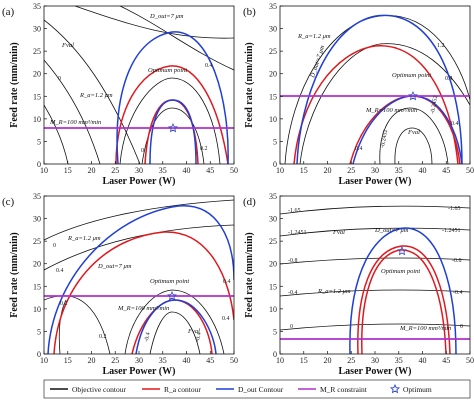 The width and height of the screenshot is (474, 402). Describe the element at coordinates (425, 328) in the screenshot. I see `panel-d-annotation: M_R=100 mm³/min` at that location.